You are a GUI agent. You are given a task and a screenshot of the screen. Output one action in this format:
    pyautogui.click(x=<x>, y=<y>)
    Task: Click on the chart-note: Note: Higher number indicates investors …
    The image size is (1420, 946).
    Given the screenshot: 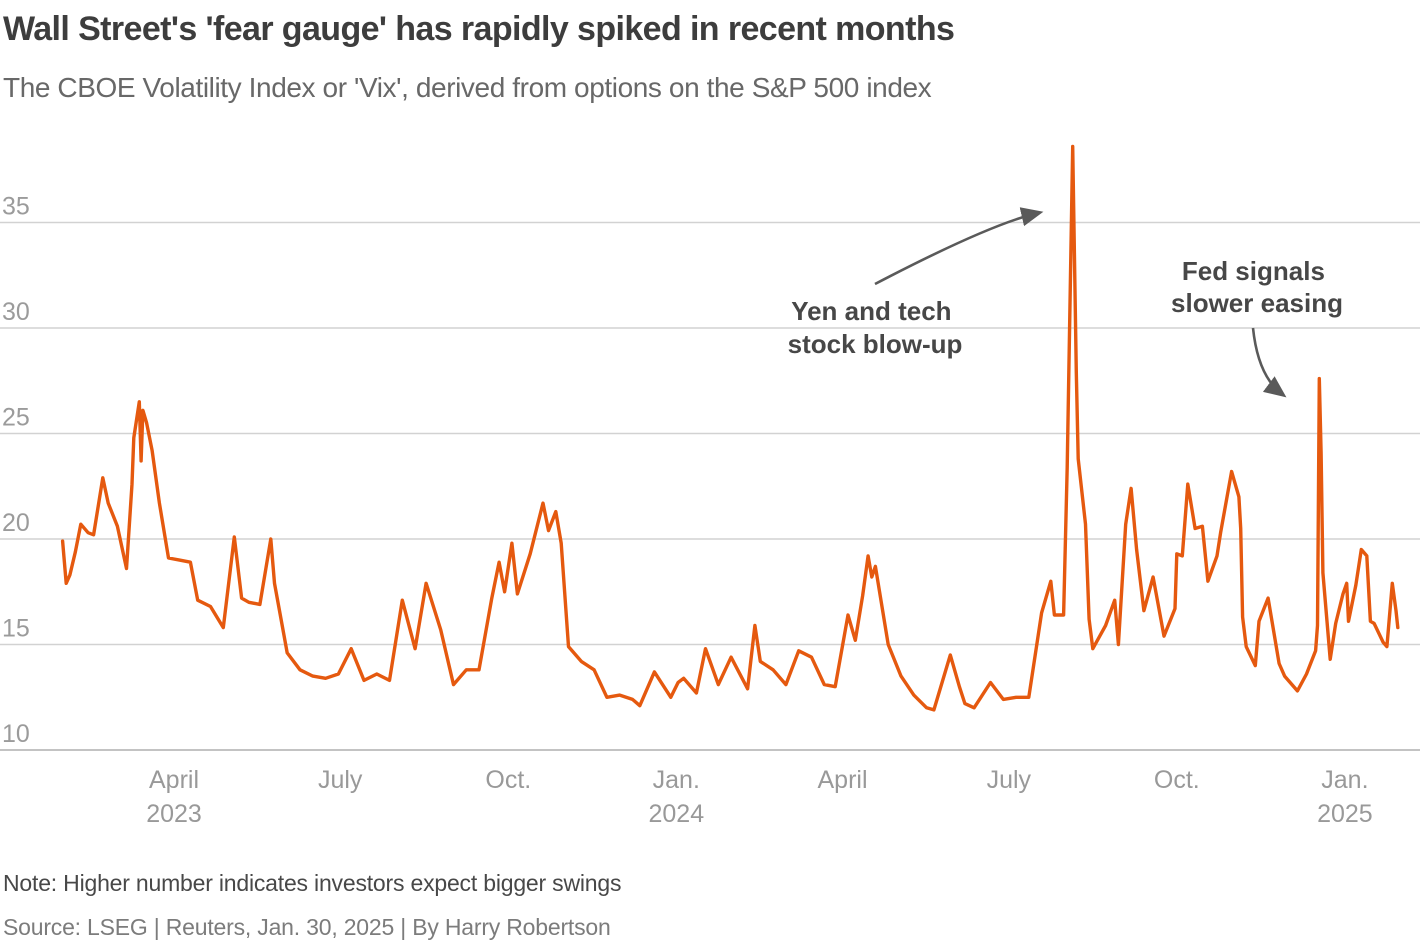 What is the action you would take?
    pyautogui.click(x=312, y=883)
    